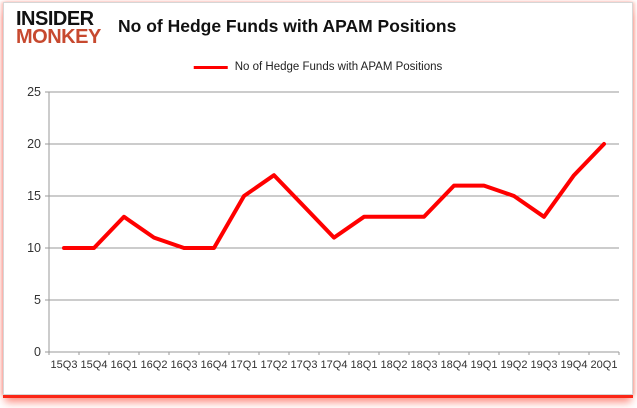 The image size is (637, 408). I want to click on x-axis-tick-label: 16Q3, so click(184, 365).